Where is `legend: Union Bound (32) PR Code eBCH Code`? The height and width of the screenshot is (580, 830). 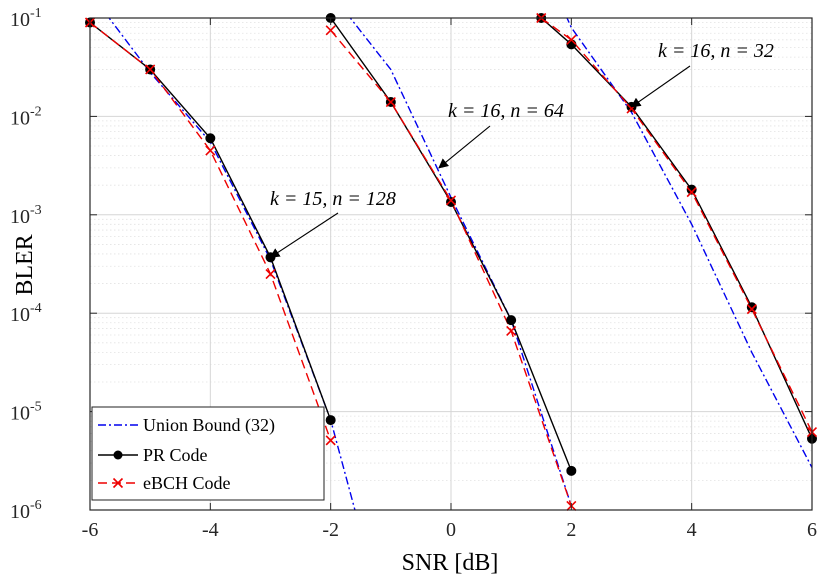 legend: Union Bound (32) PR Code eBCH Code is located at coordinates (208, 453).